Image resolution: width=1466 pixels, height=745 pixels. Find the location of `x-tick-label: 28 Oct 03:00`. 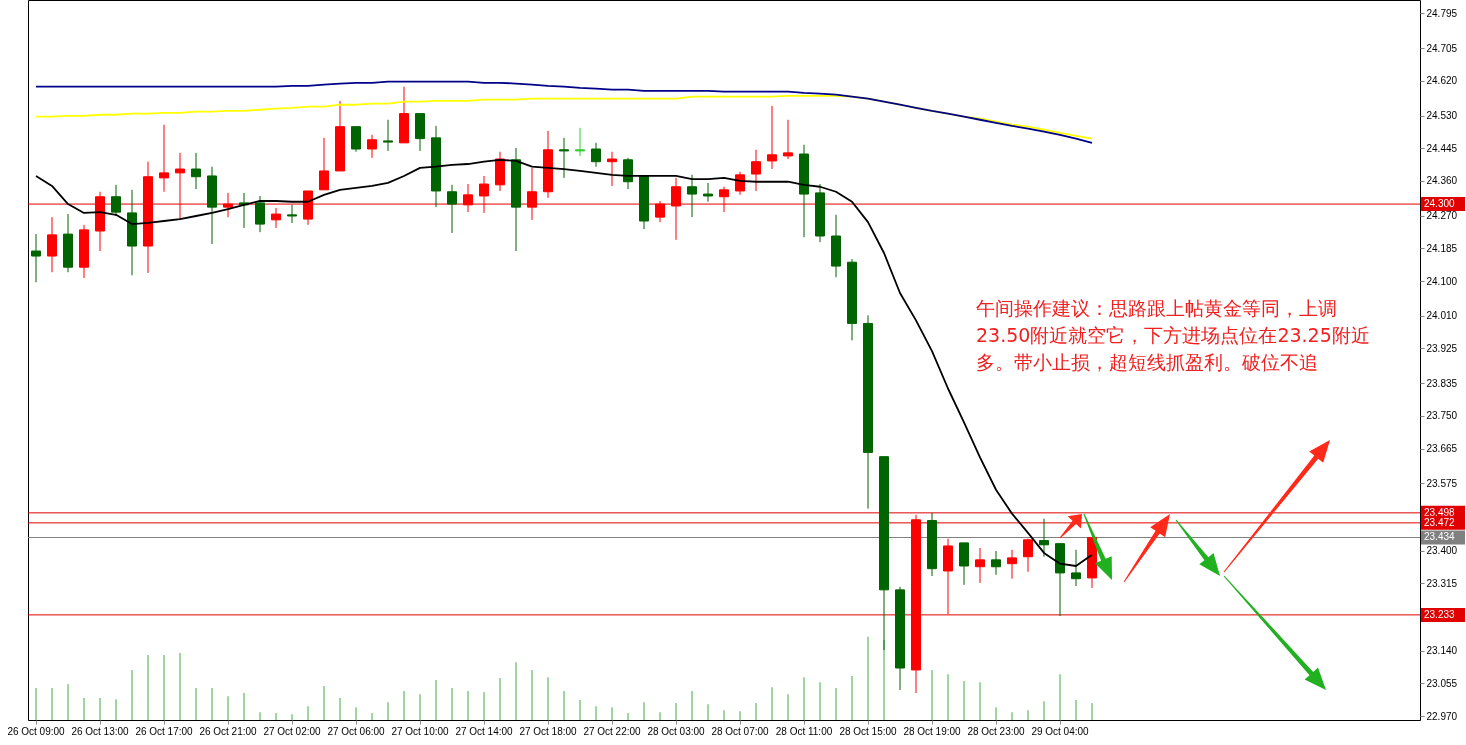

x-tick-label: 28 Oct 03:00 is located at coordinates (676, 731).